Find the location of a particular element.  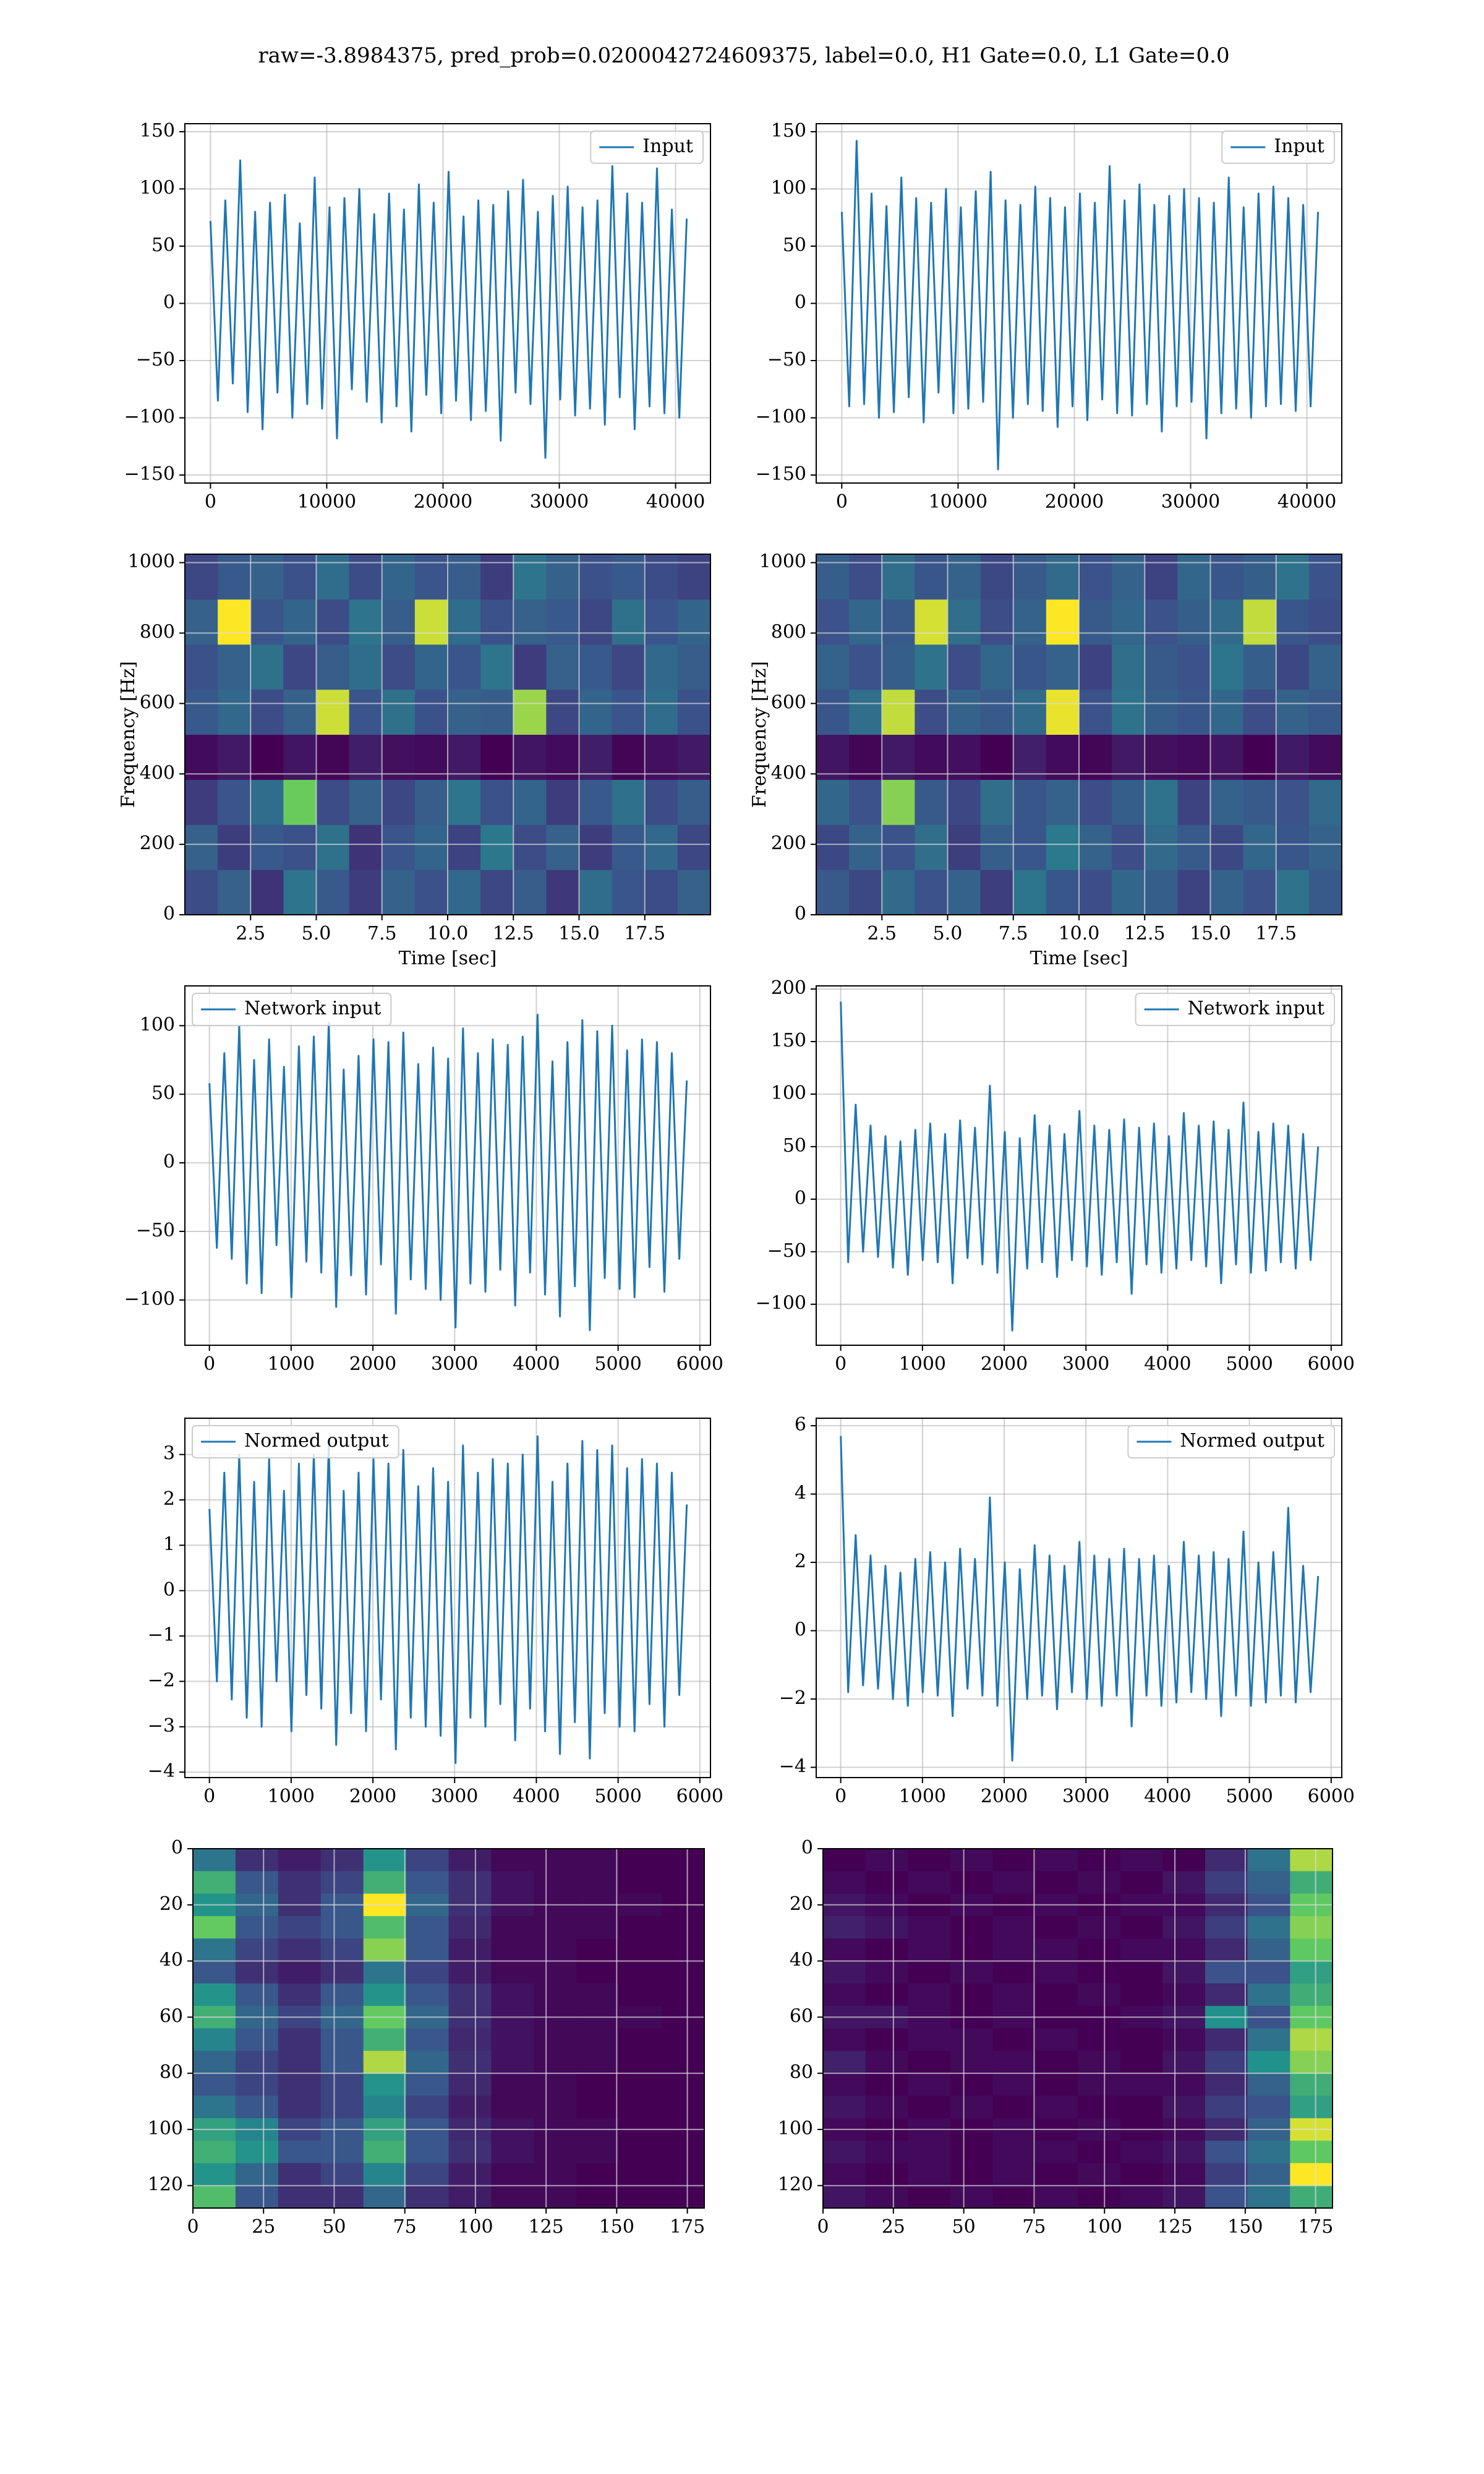

y-tick-label: 2 is located at coordinates (800, 1561).